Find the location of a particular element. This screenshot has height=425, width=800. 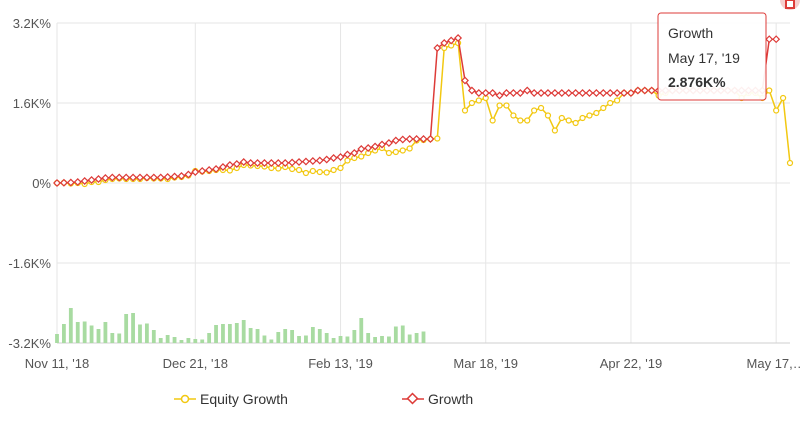

legend-item-equity-growth: Equity Growth is located at coordinates (231, 399).